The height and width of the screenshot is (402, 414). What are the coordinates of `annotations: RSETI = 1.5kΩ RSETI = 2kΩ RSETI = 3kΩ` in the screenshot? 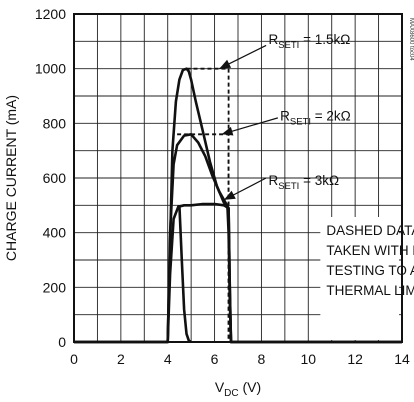 It's located at (284, 116).